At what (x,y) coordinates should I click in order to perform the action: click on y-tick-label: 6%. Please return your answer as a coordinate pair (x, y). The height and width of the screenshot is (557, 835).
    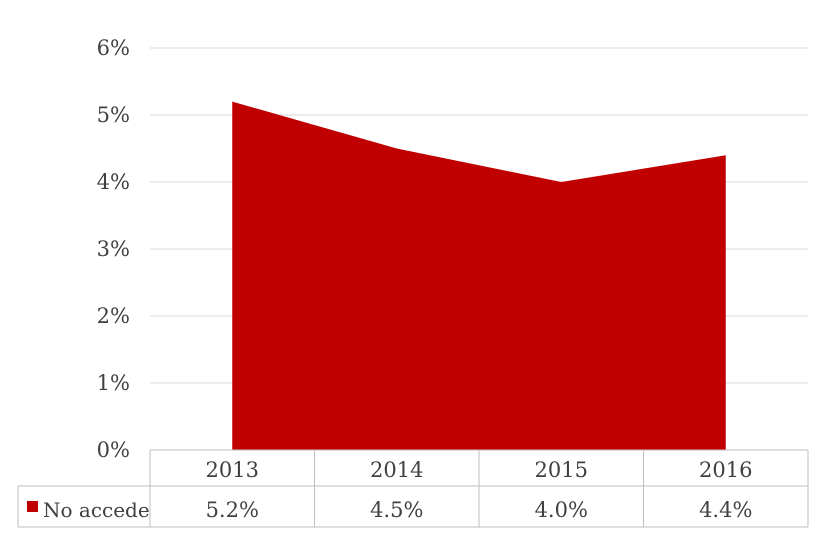
    Looking at the image, I should click on (113, 48).